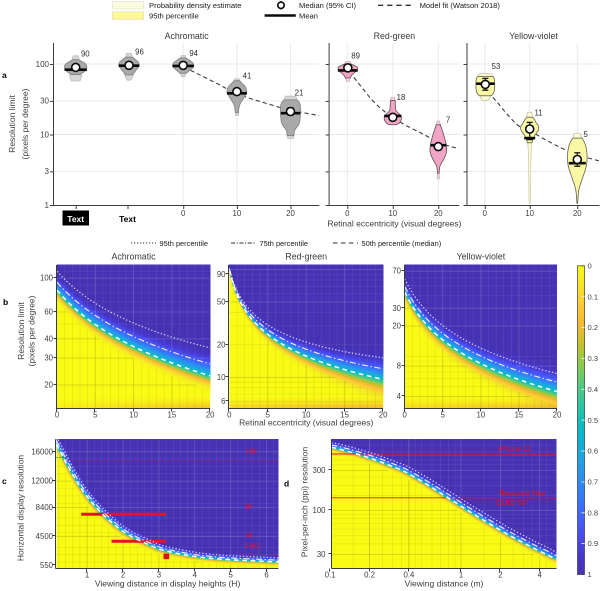 This screenshot has width=600, height=591. What do you see at coordinates (402, 243) in the screenshot?
I see `svg-text: 50th percentile (median)` at bounding box center [402, 243].